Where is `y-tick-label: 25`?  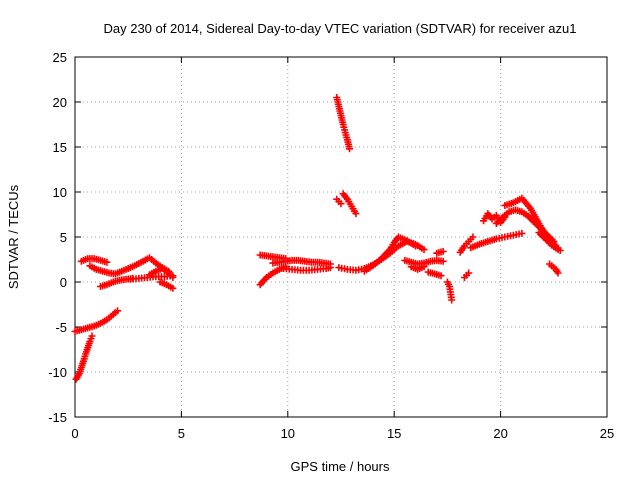 y-tick-label: 25 is located at coordinates (60, 57).